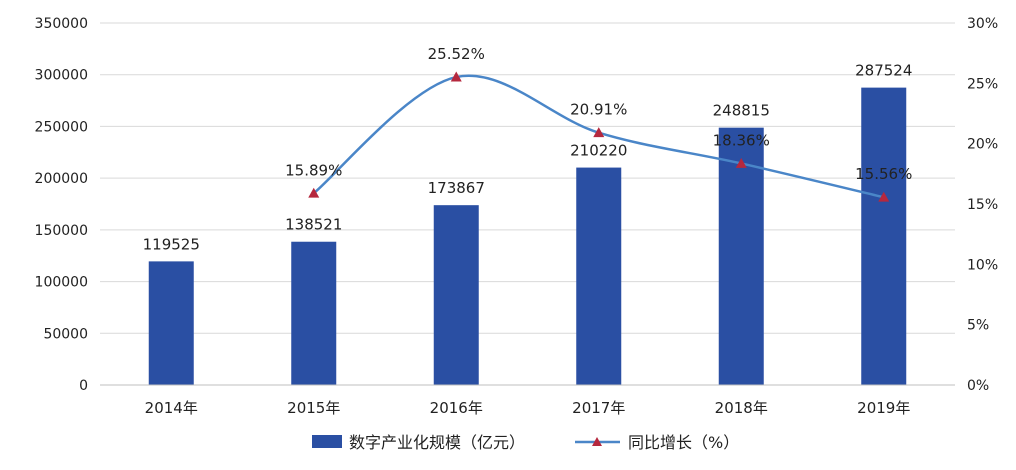 The width and height of the screenshot is (1016, 470). Describe the element at coordinates (883, 408) in the screenshot. I see `x-tick-label: 2019年` at that location.